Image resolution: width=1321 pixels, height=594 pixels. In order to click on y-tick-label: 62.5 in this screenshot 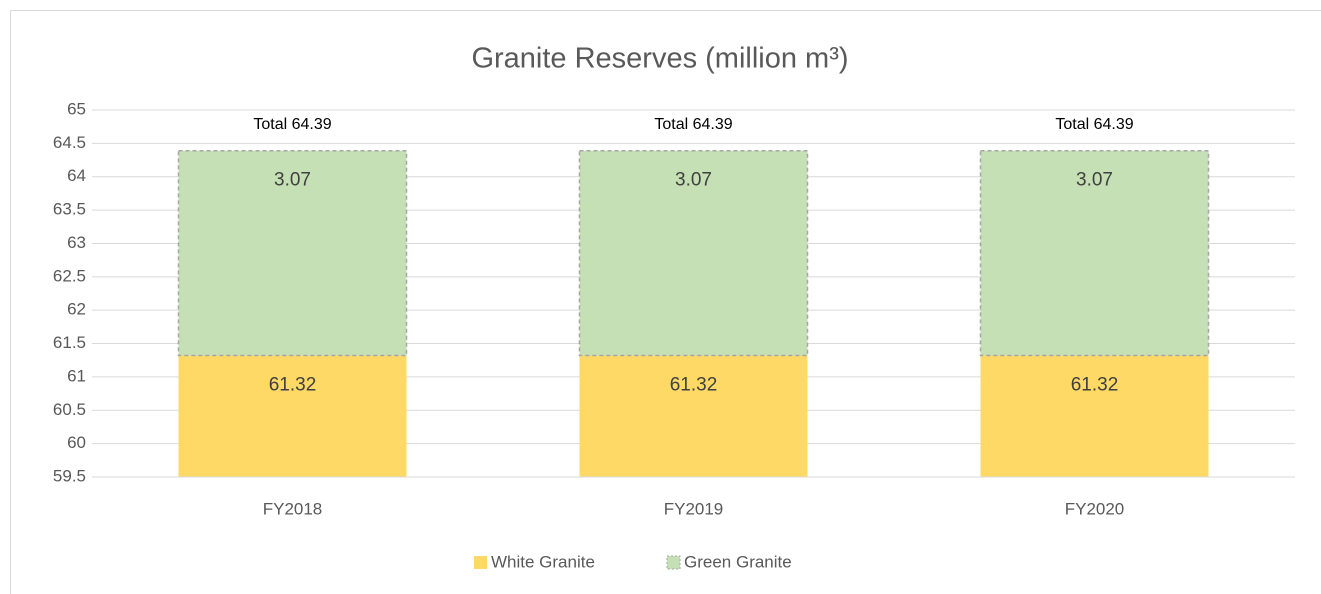, I will do `click(69, 275)`.